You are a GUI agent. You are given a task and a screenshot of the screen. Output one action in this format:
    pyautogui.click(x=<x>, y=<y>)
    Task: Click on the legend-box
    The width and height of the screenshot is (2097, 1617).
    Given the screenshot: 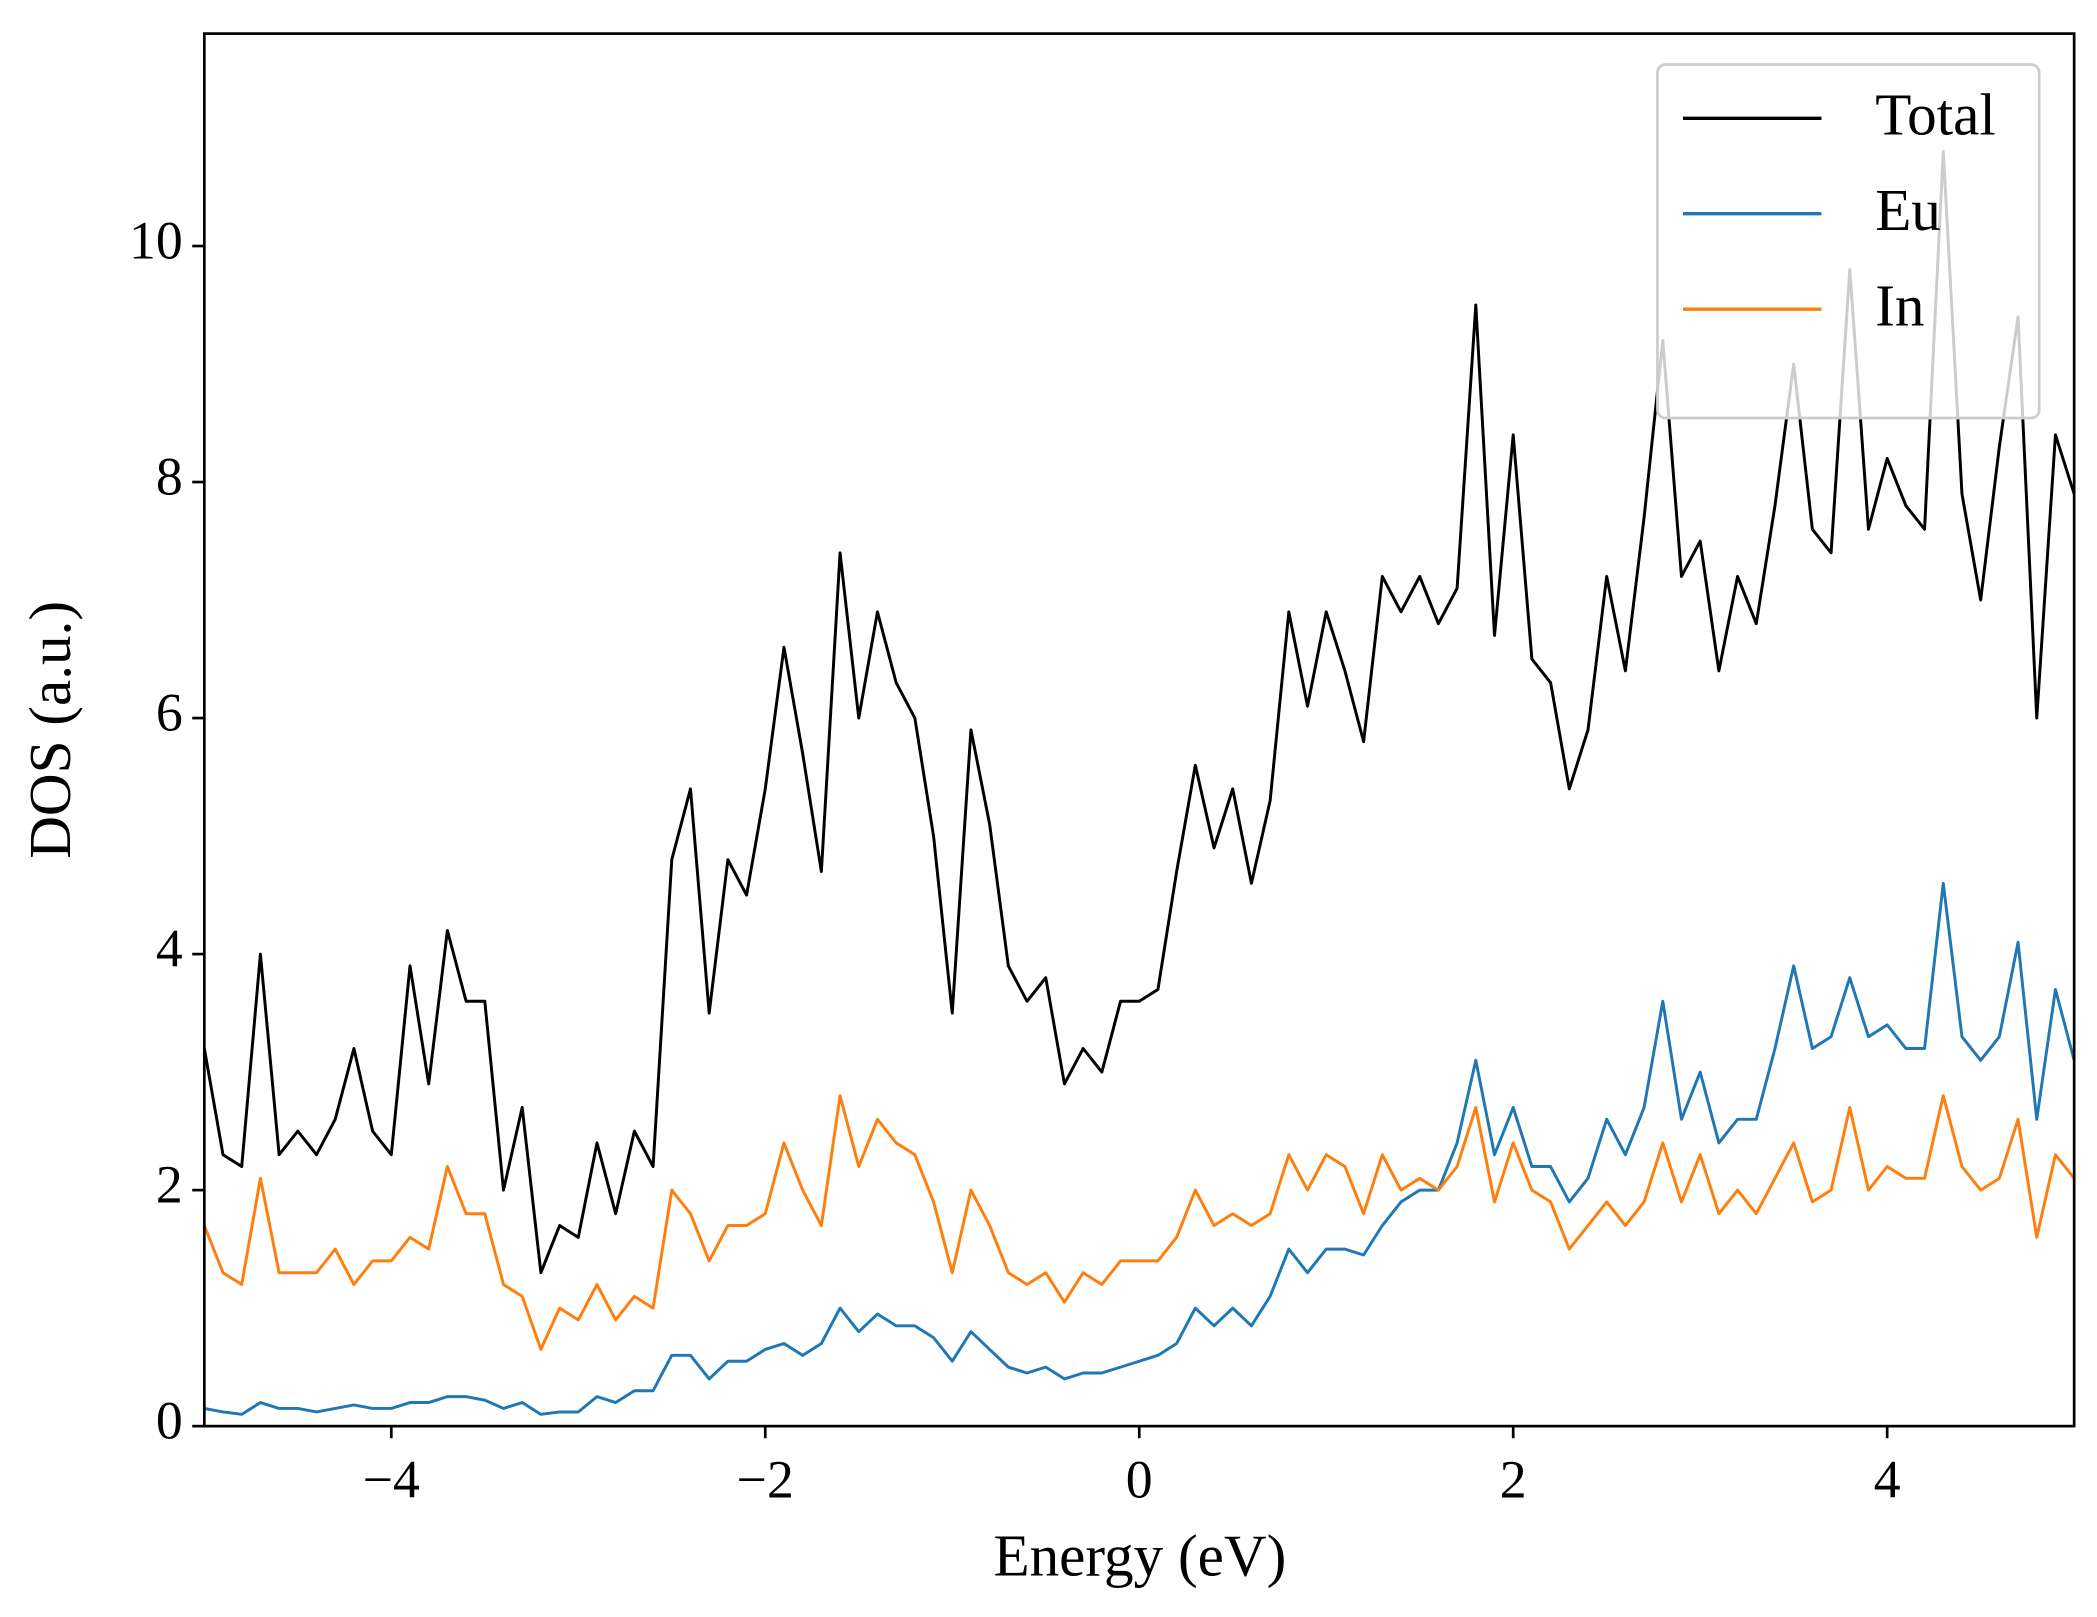 What is the action you would take?
    pyautogui.click(x=1848, y=241)
    